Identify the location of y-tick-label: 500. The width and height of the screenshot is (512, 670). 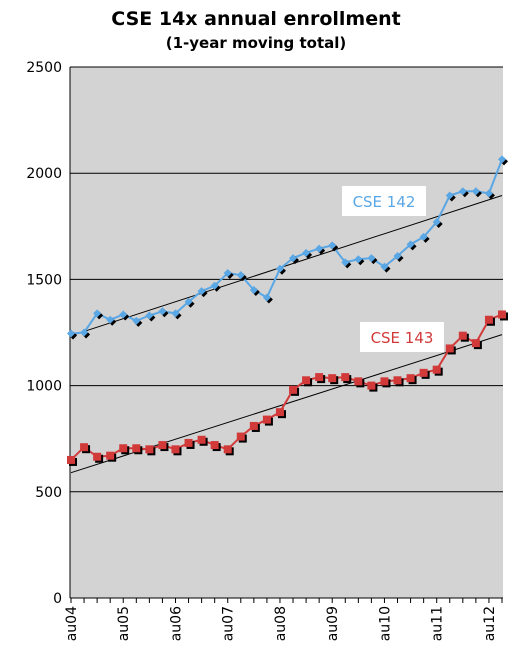
(48, 493).